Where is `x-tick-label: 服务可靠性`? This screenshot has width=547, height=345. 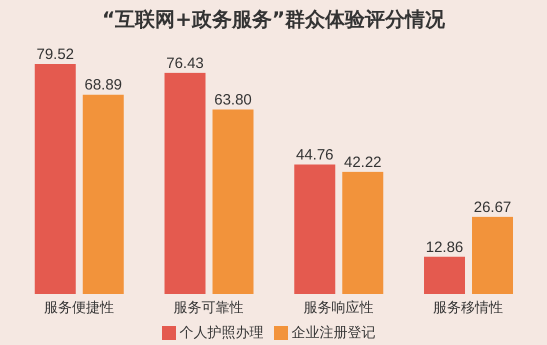 x-tick-label: 服务可靠性 is located at coordinates (209, 308).